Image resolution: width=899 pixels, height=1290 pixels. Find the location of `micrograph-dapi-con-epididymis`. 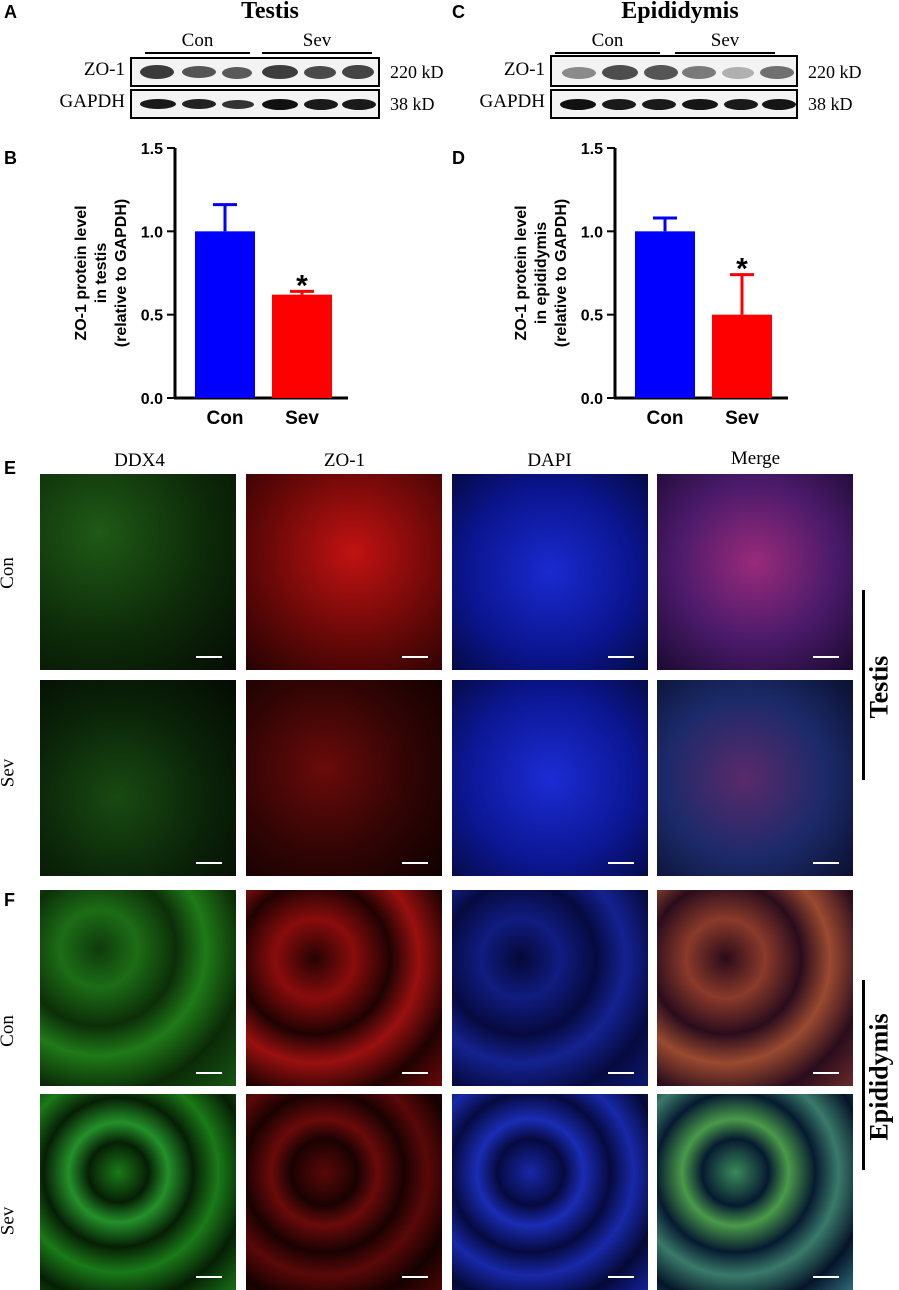

micrograph-dapi-con-epididymis is located at coordinates (550, 988).